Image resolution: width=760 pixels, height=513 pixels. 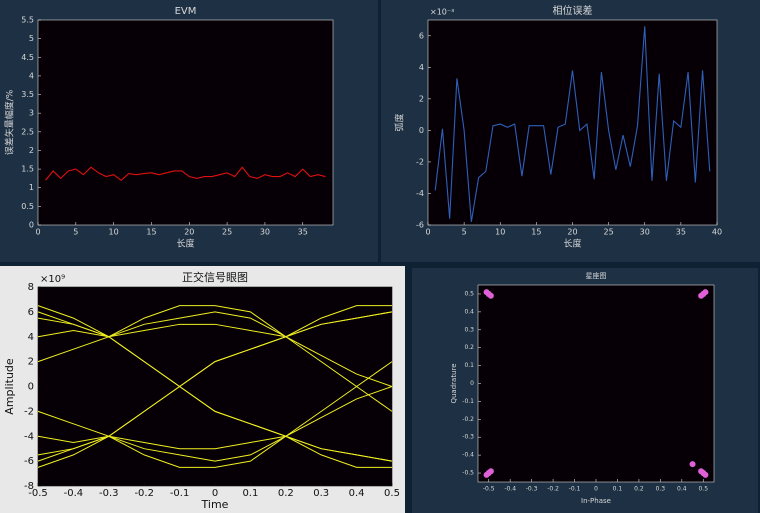 What do you see at coordinates (29, 486) in the screenshot?
I see `y-tick-label: -8` at bounding box center [29, 486].